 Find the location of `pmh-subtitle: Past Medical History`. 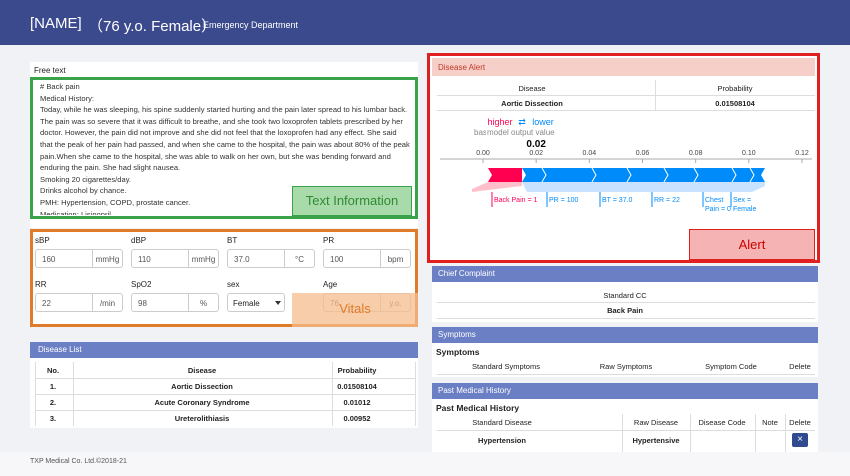

pmh-subtitle: Past Medical History is located at coordinates (478, 408).